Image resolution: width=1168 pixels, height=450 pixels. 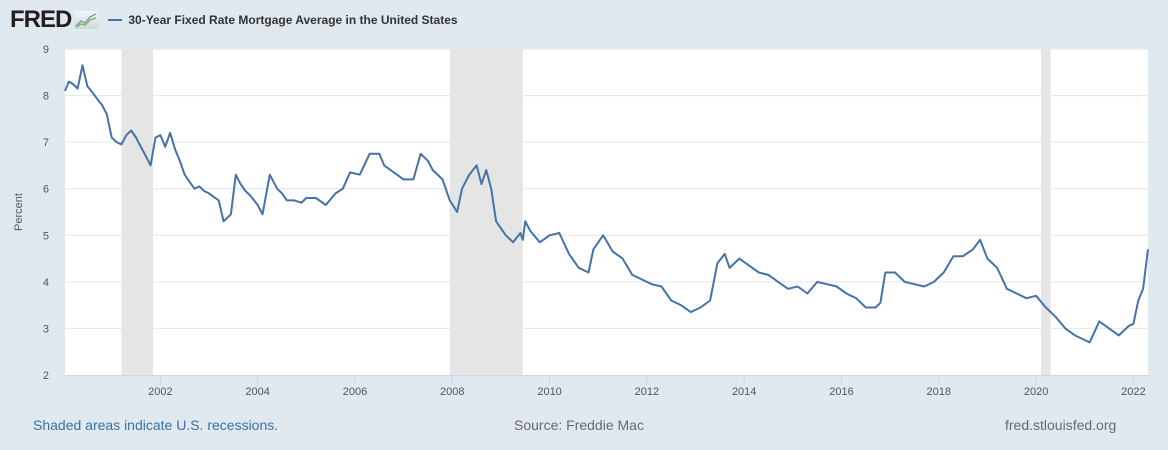 I want to click on legend-swatch, so click(x=115, y=20).